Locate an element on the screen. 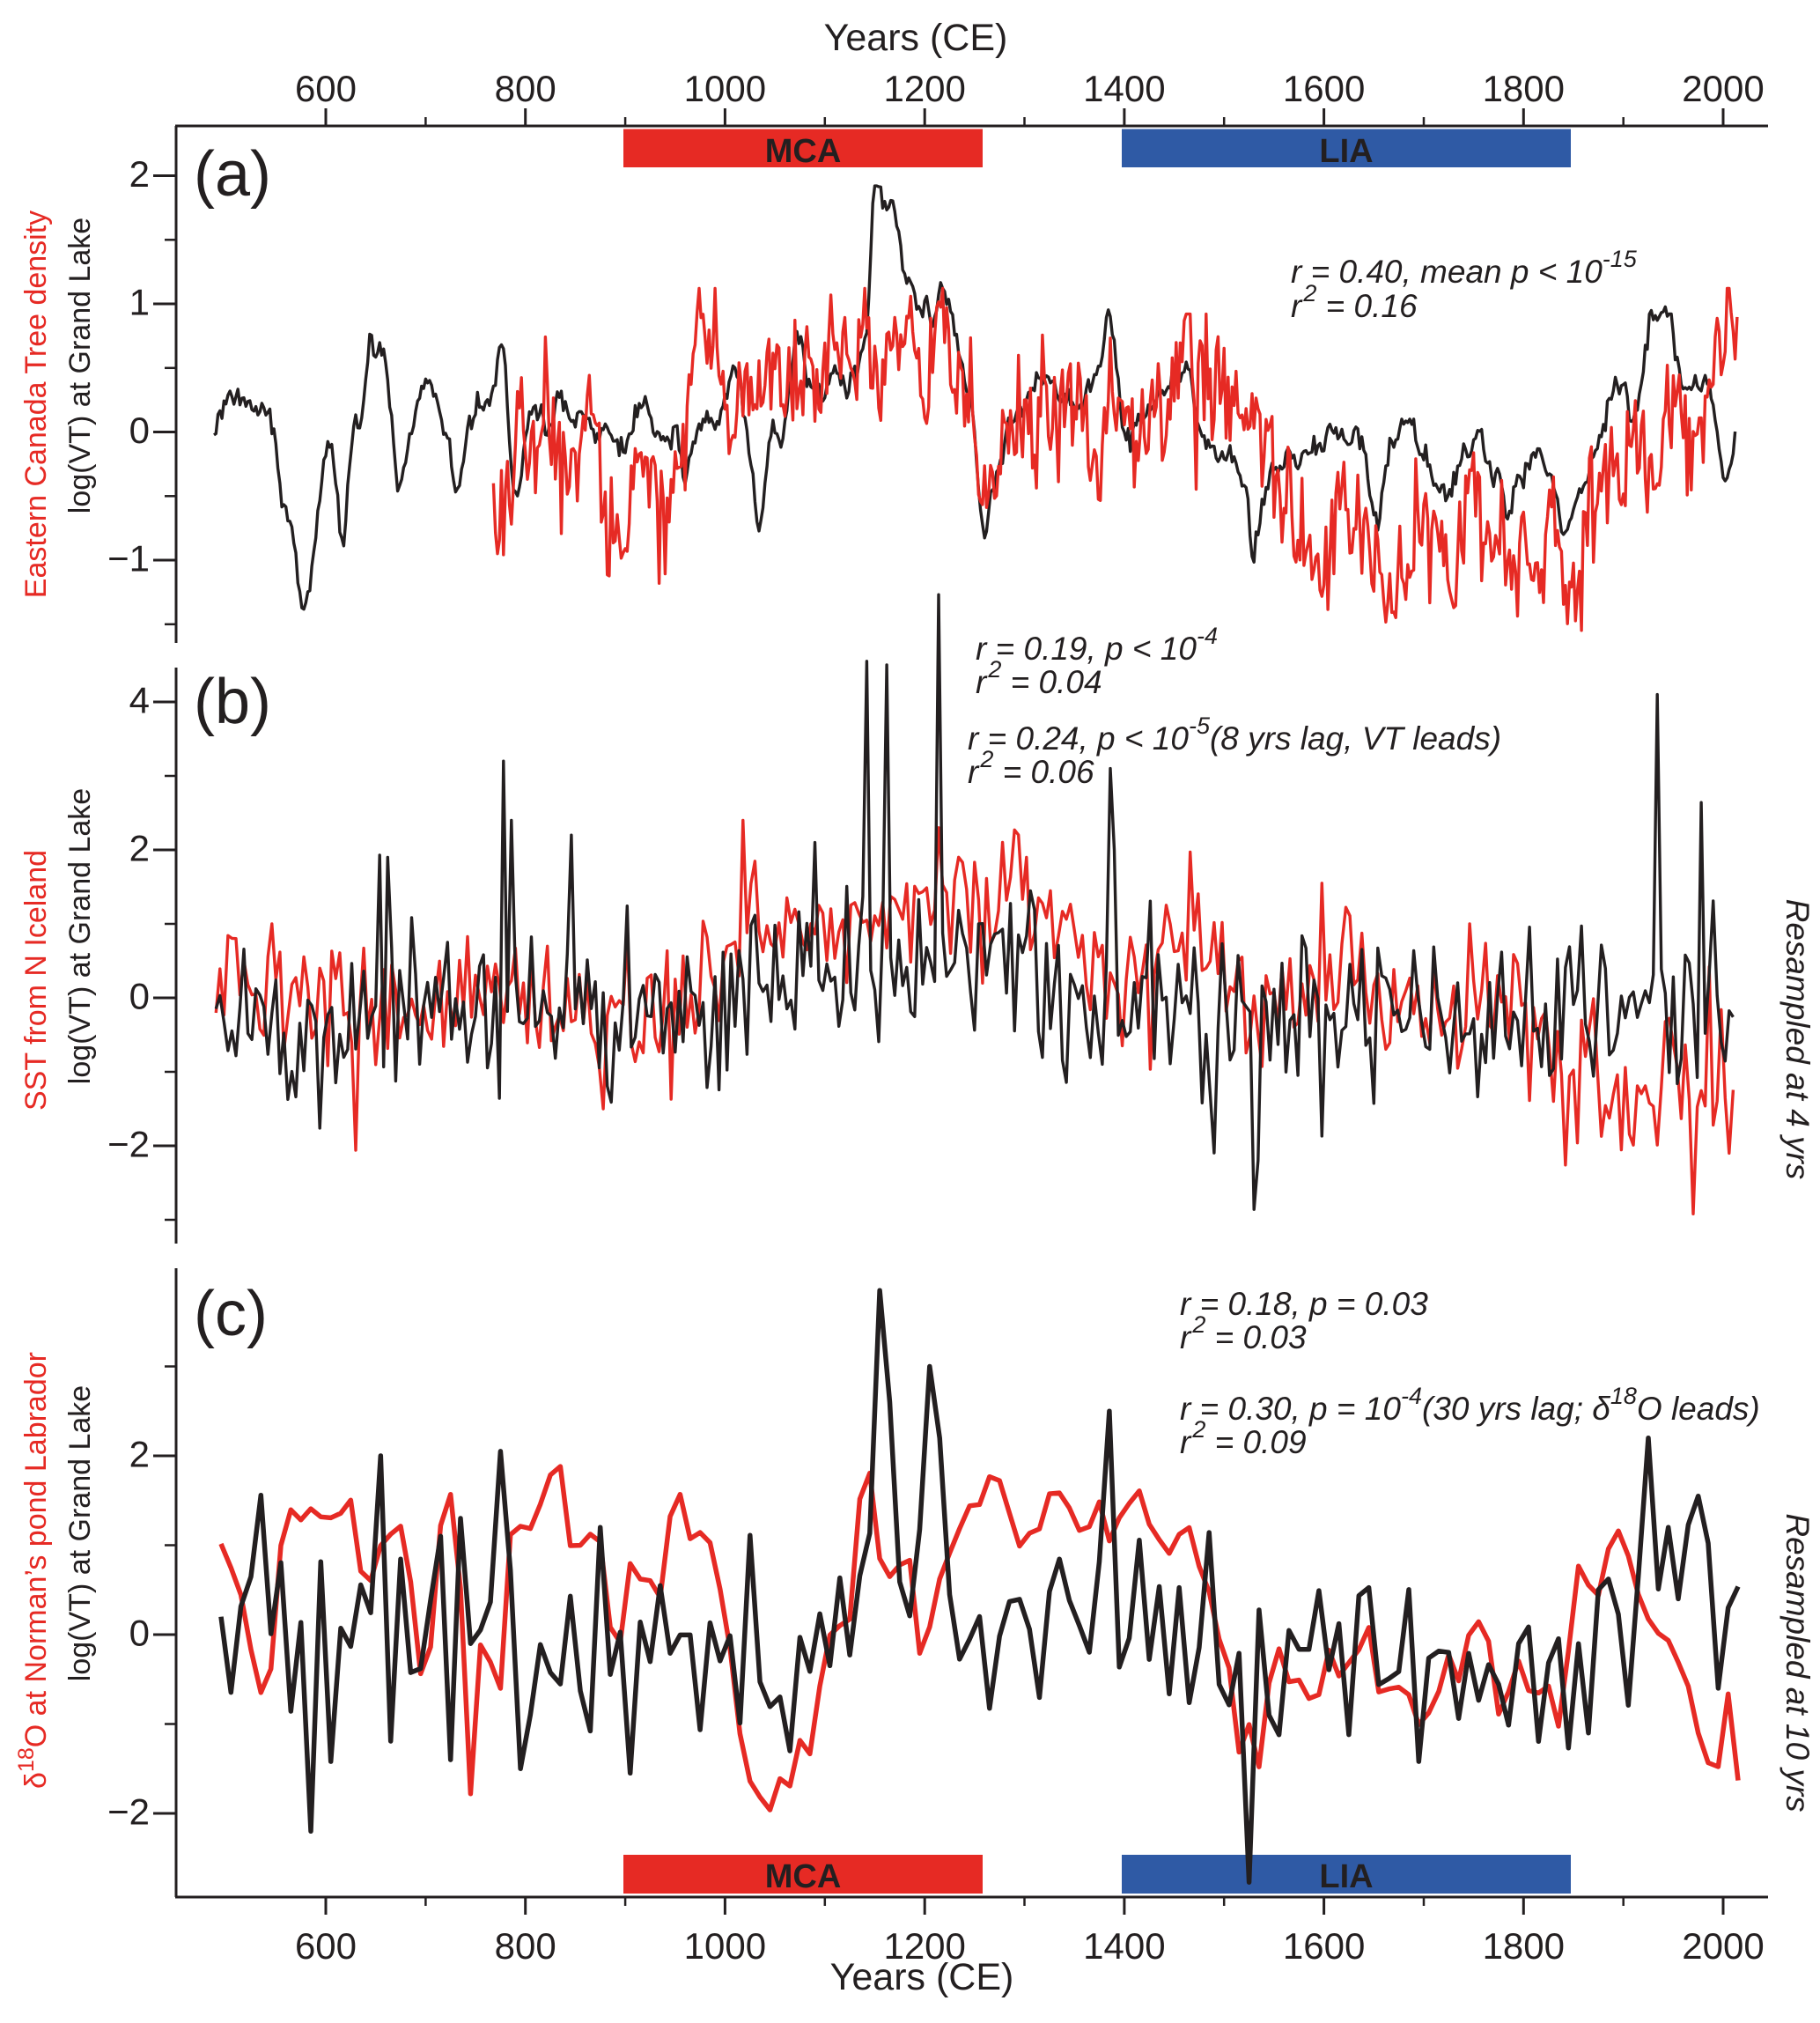  svg-text: r = 0.19, p < 10-4 is located at coordinates (1097, 645).